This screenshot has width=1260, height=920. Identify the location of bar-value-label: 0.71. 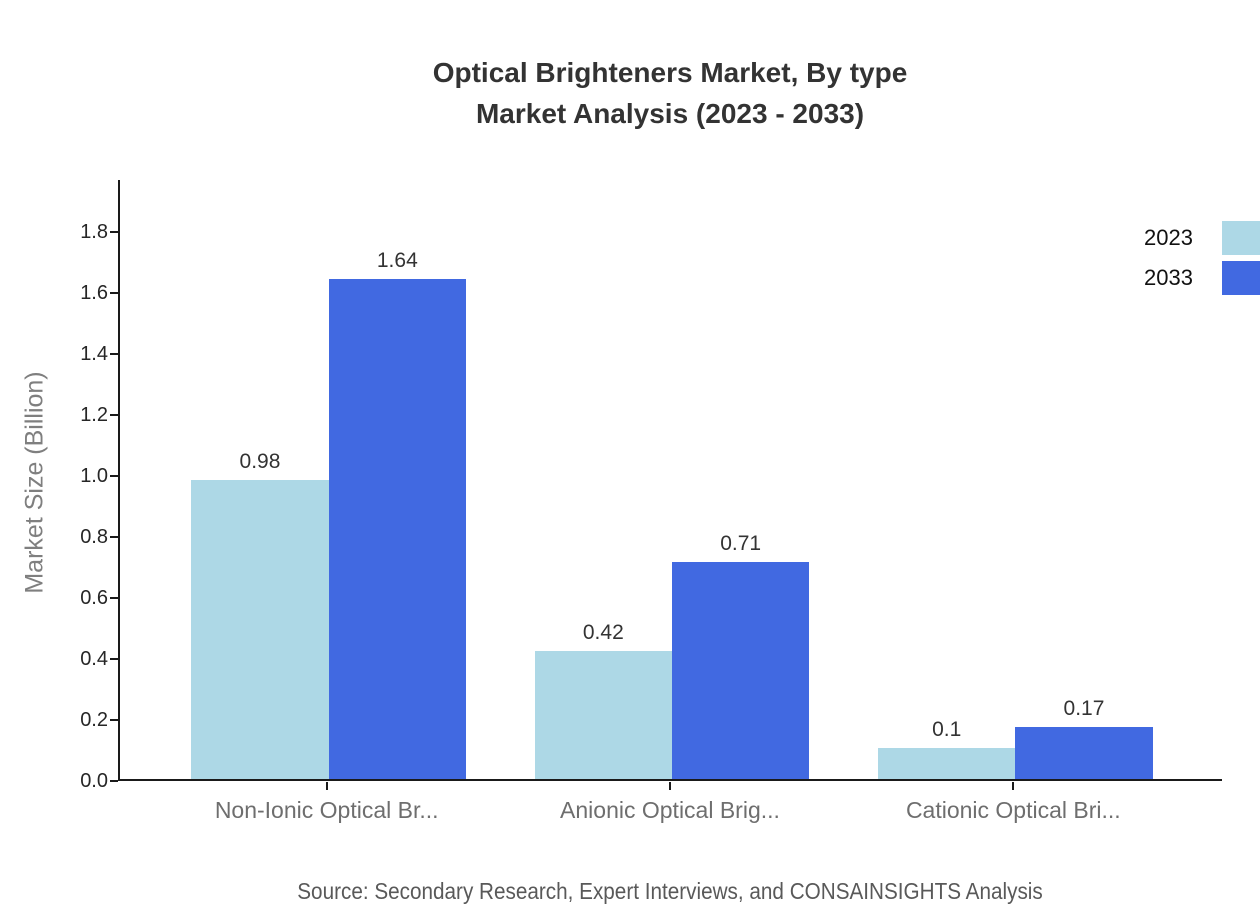
(741, 543).